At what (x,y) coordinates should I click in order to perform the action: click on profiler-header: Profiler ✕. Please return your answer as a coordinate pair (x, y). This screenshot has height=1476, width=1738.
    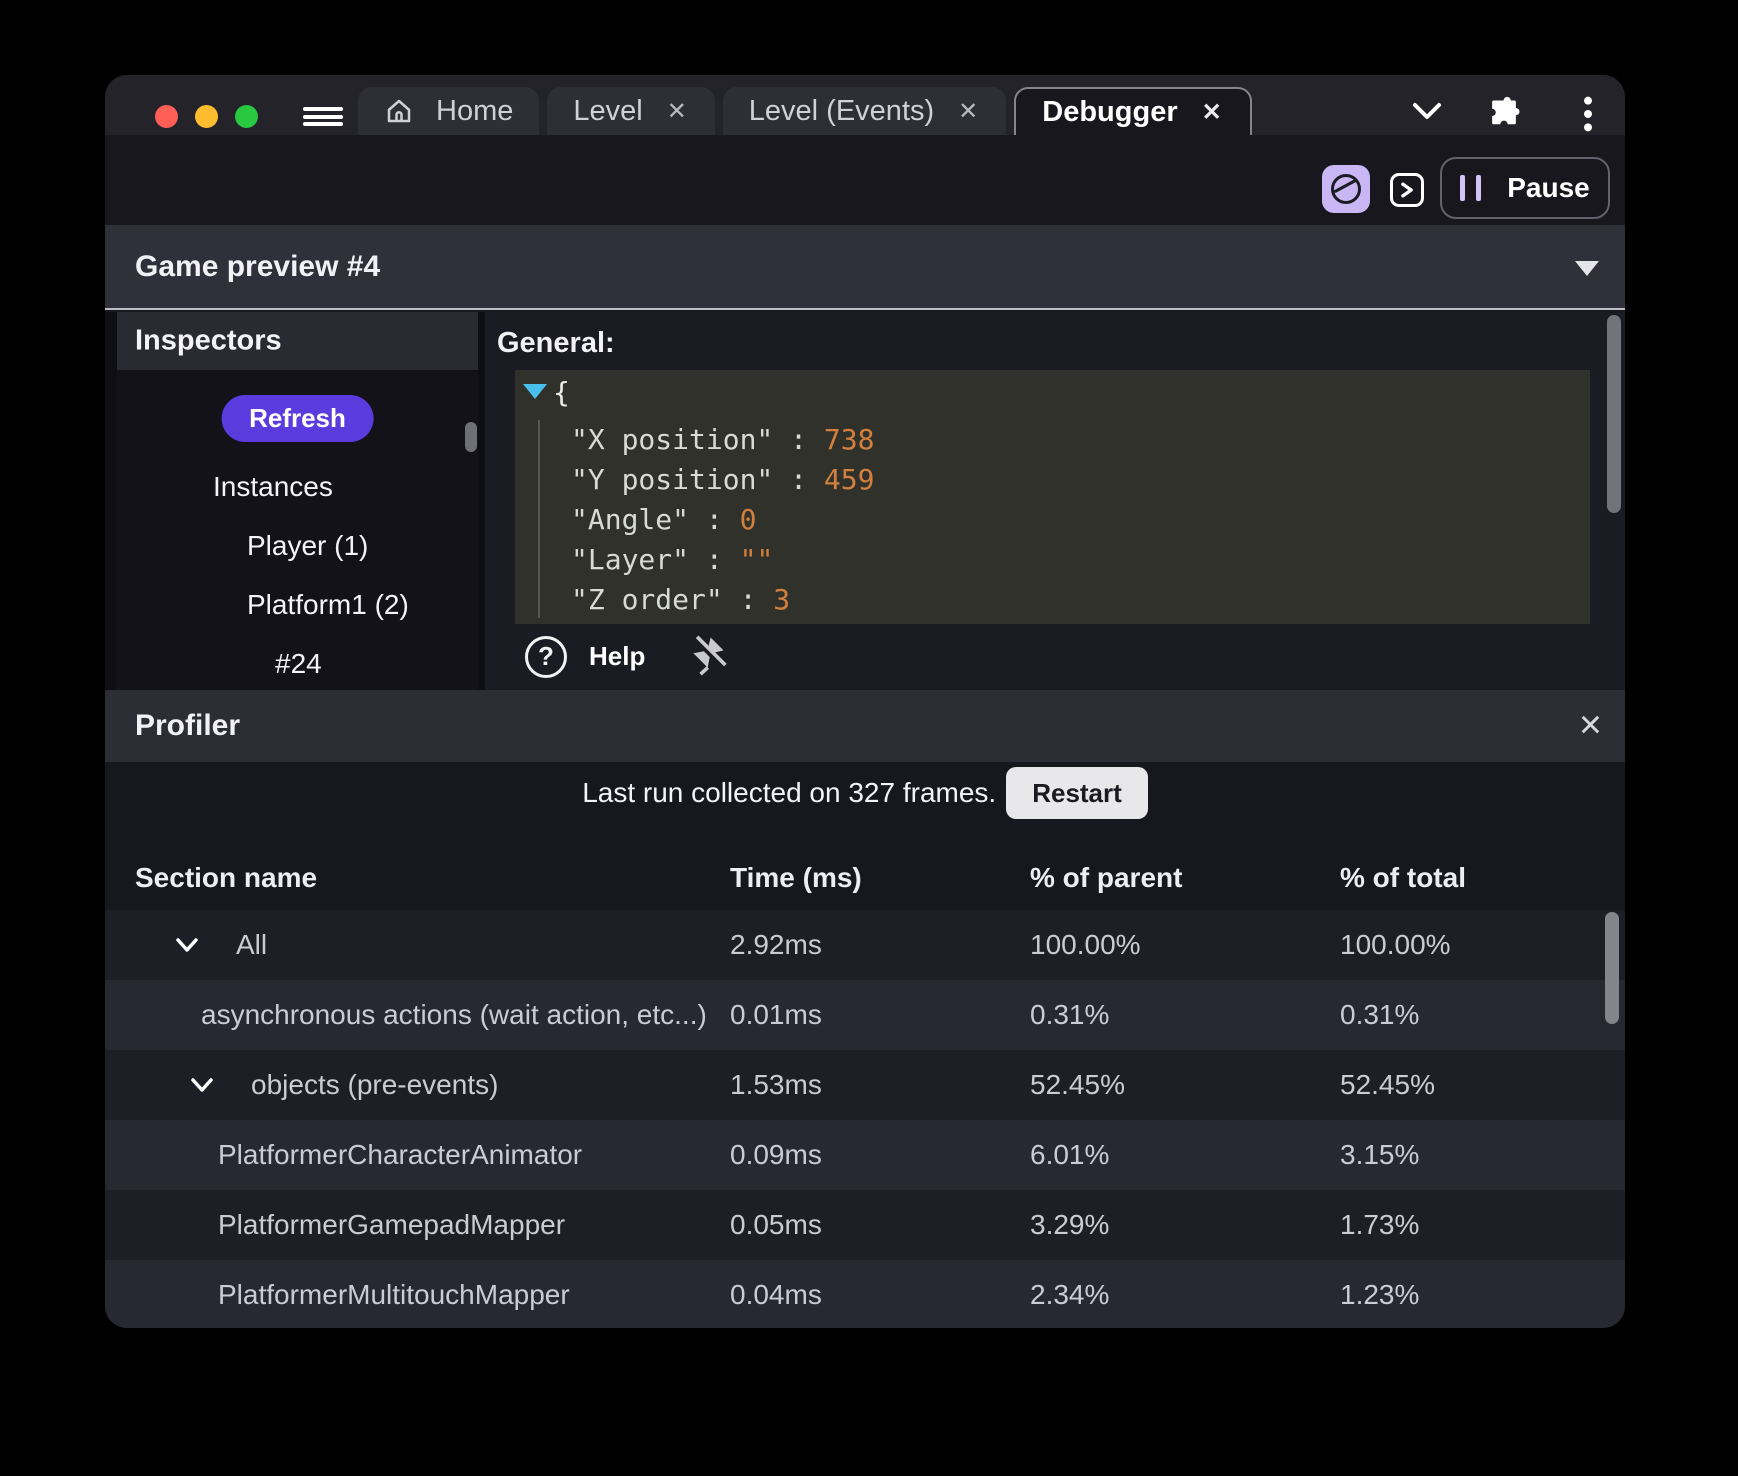
    Looking at the image, I should click on (865, 726).